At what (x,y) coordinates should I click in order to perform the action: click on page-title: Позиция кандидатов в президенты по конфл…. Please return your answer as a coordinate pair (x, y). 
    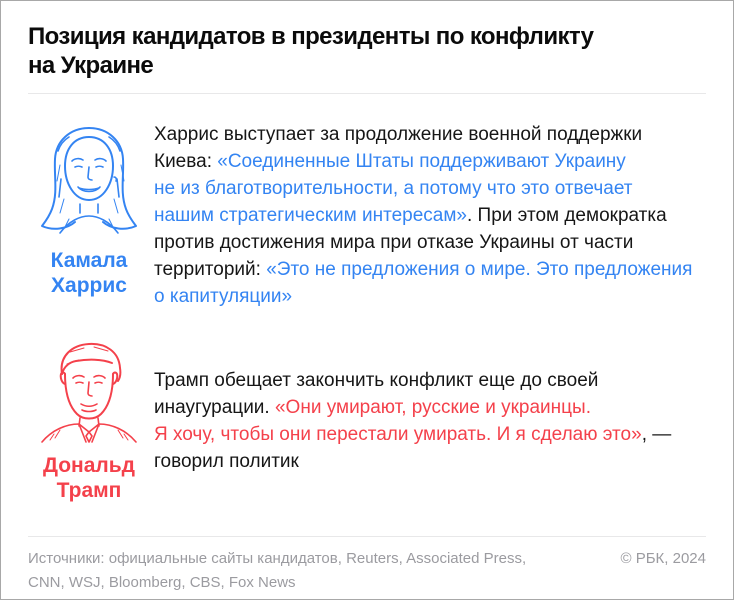
    Looking at the image, I should click on (311, 51).